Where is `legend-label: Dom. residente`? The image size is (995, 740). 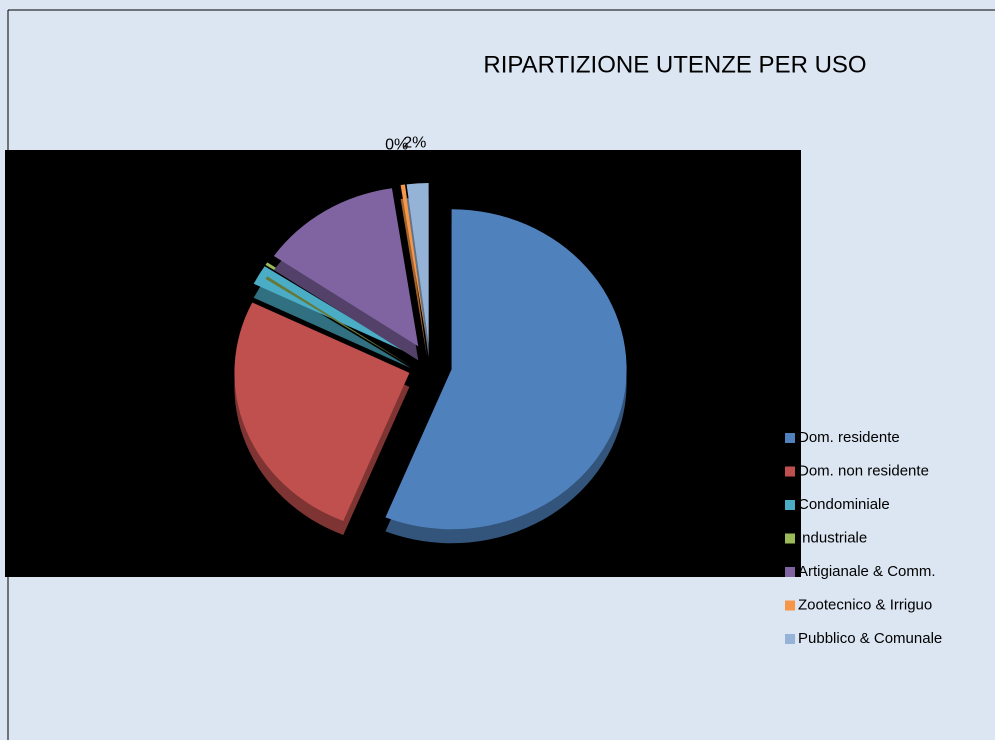 legend-label: Dom. residente is located at coordinates (849, 437).